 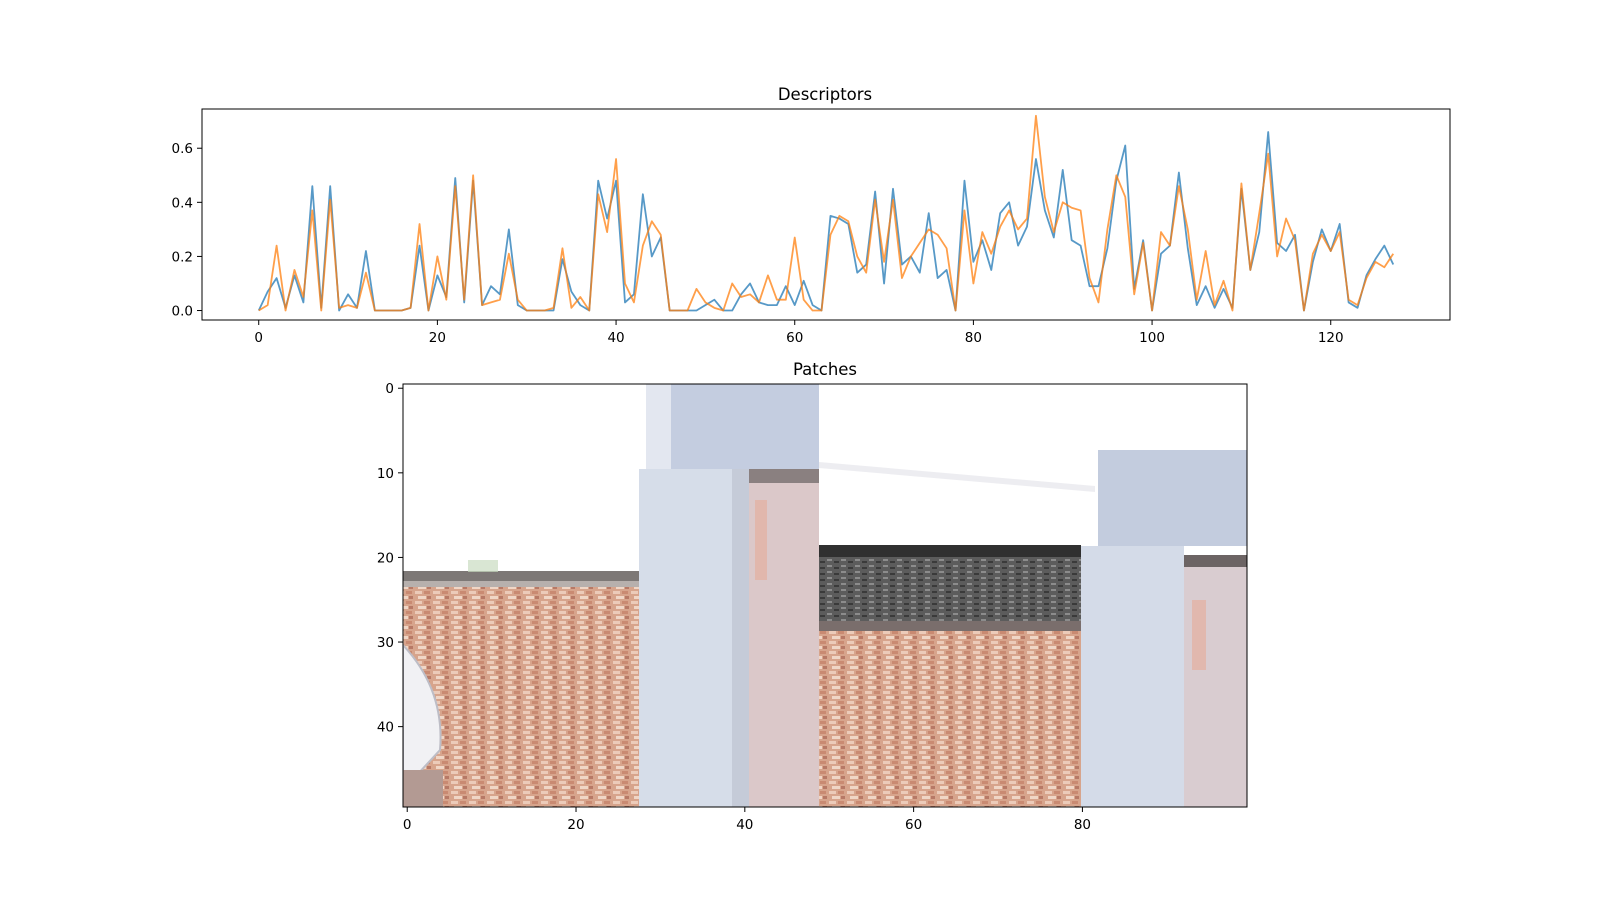 What do you see at coordinates (385, 474) in the screenshot?
I see `y-tick-label: 10` at bounding box center [385, 474].